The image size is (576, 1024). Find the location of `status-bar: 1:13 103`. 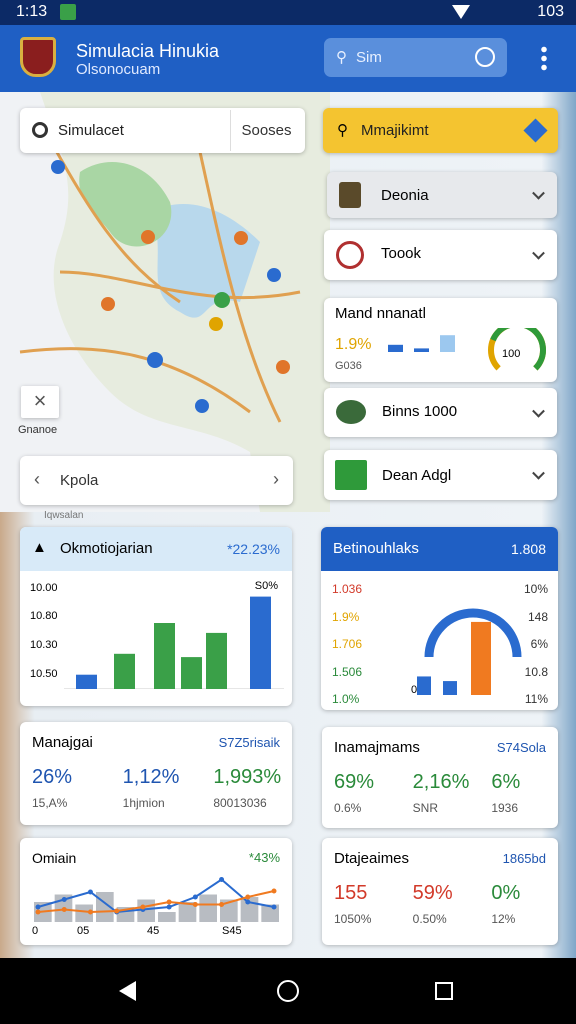

status-bar: 1:13 103 is located at coordinates (288, 12).